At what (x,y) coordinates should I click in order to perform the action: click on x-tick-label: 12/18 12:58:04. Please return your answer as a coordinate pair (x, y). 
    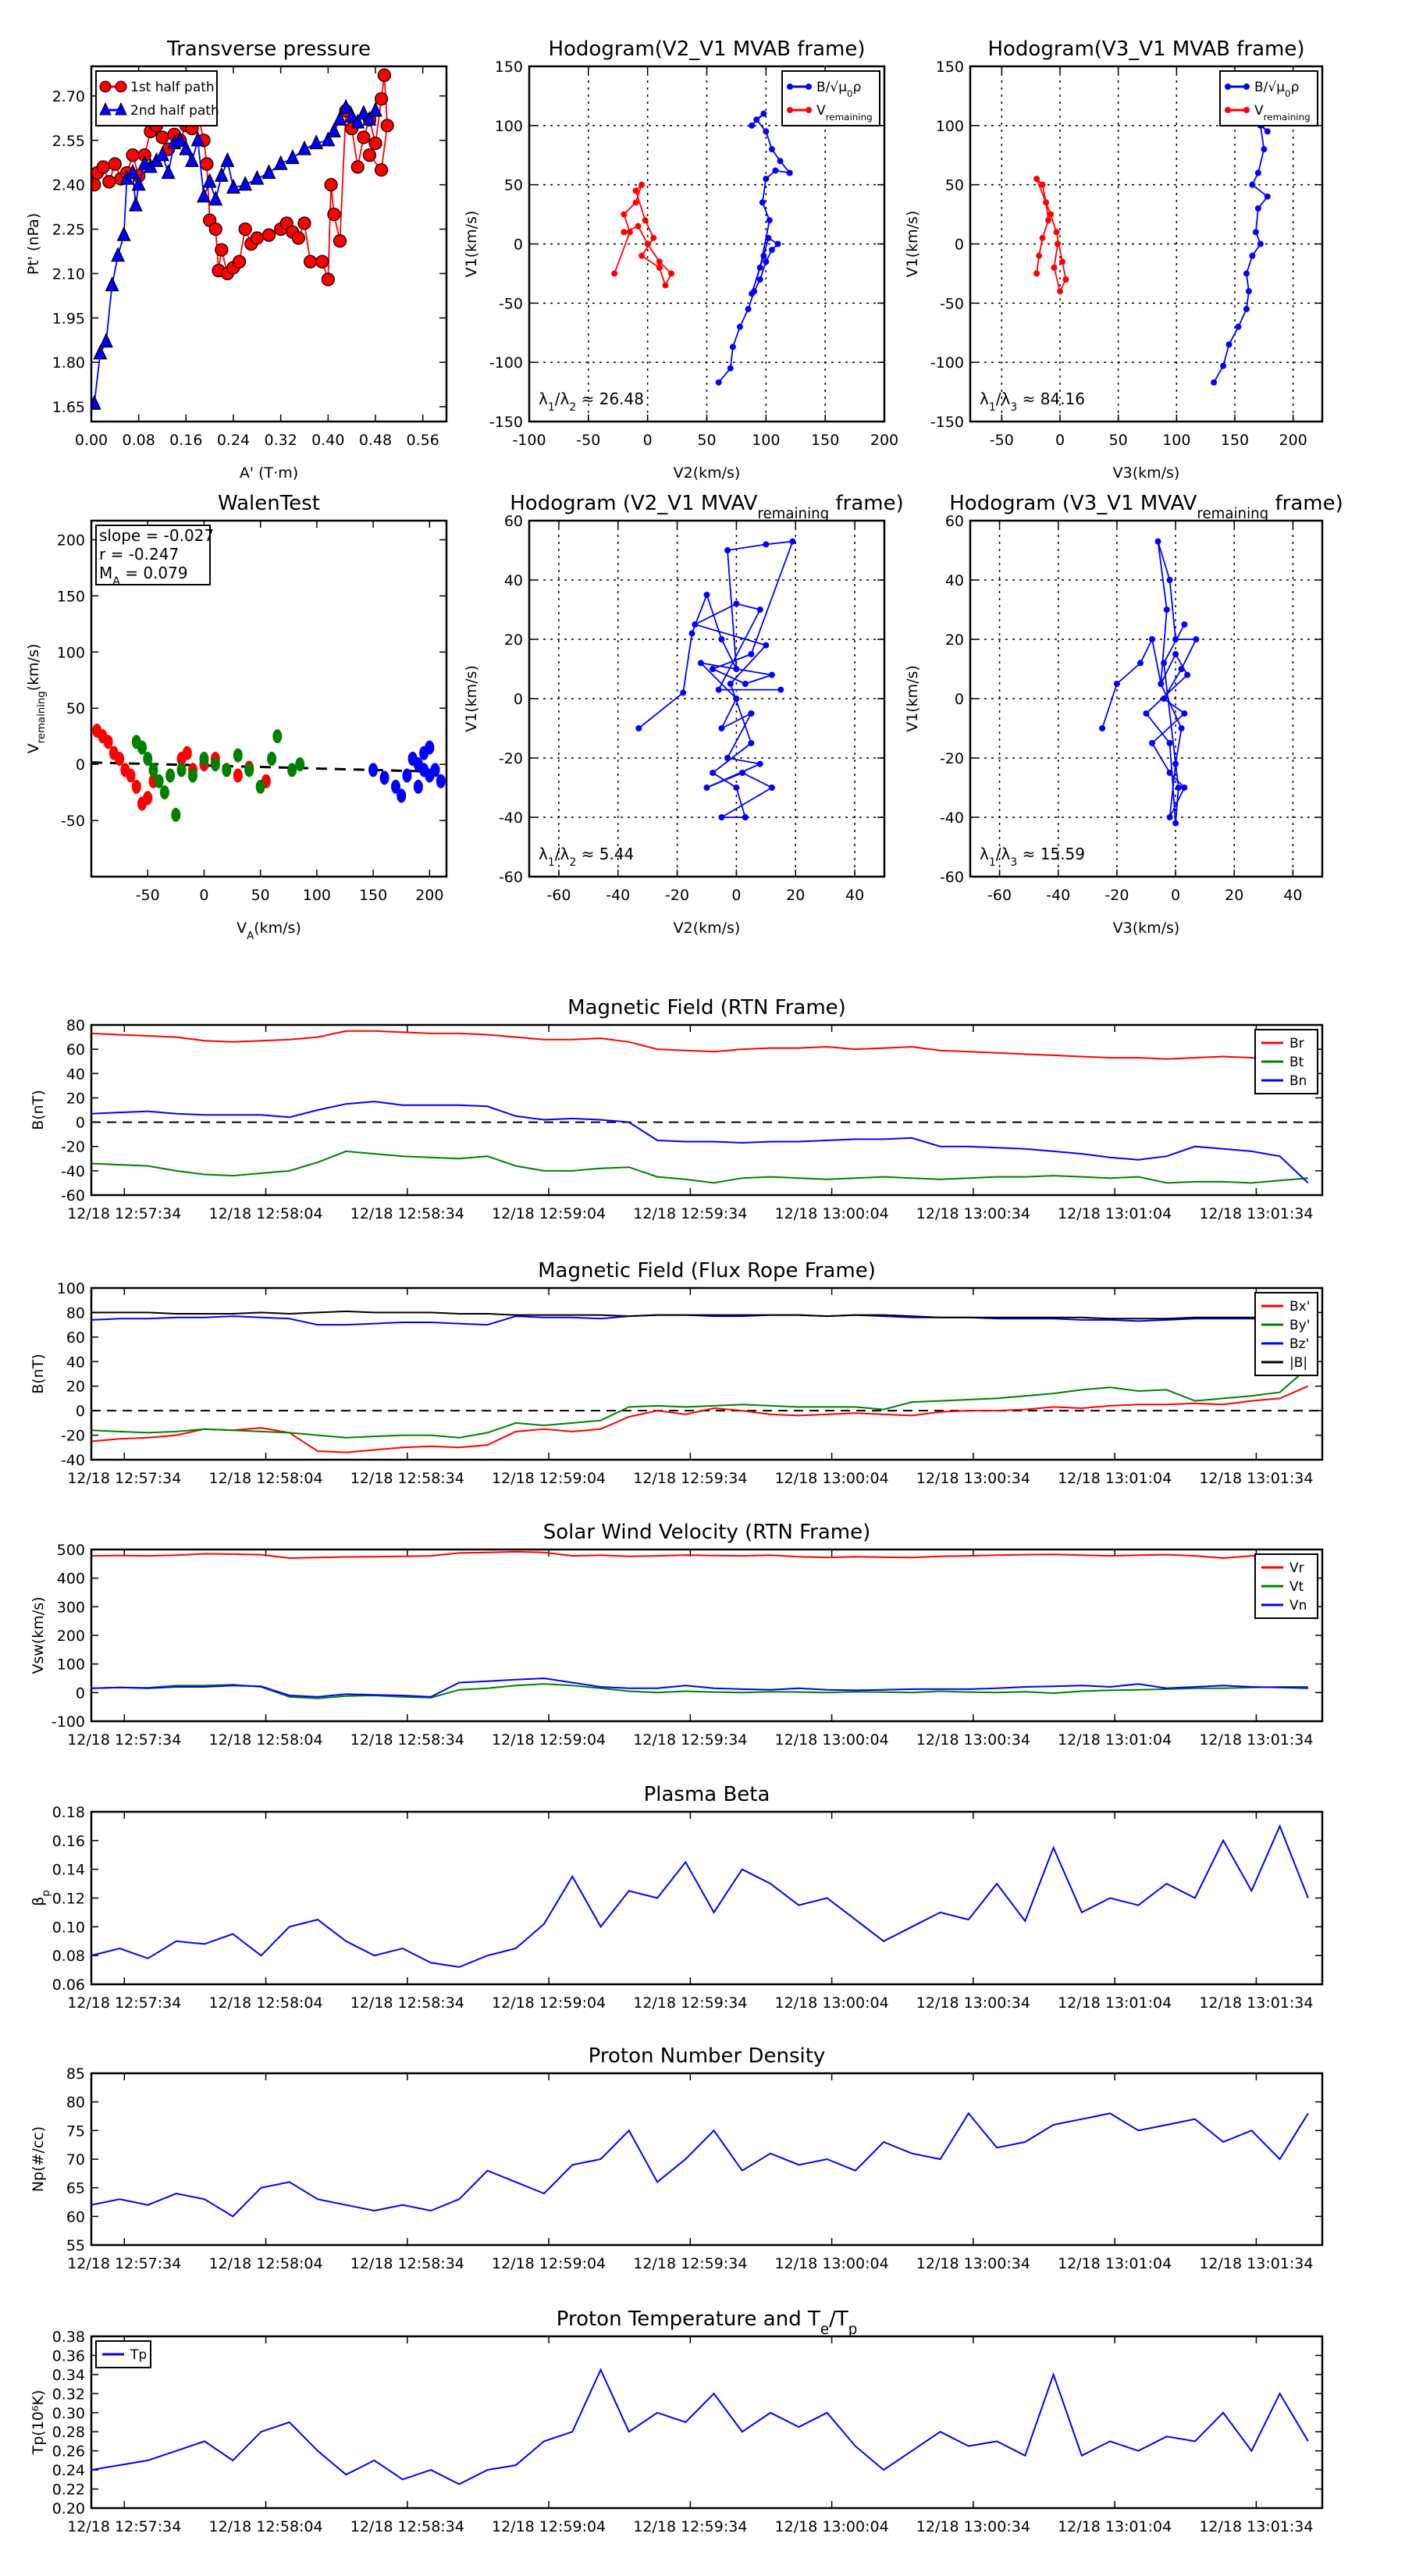
    Looking at the image, I should click on (265, 1478).